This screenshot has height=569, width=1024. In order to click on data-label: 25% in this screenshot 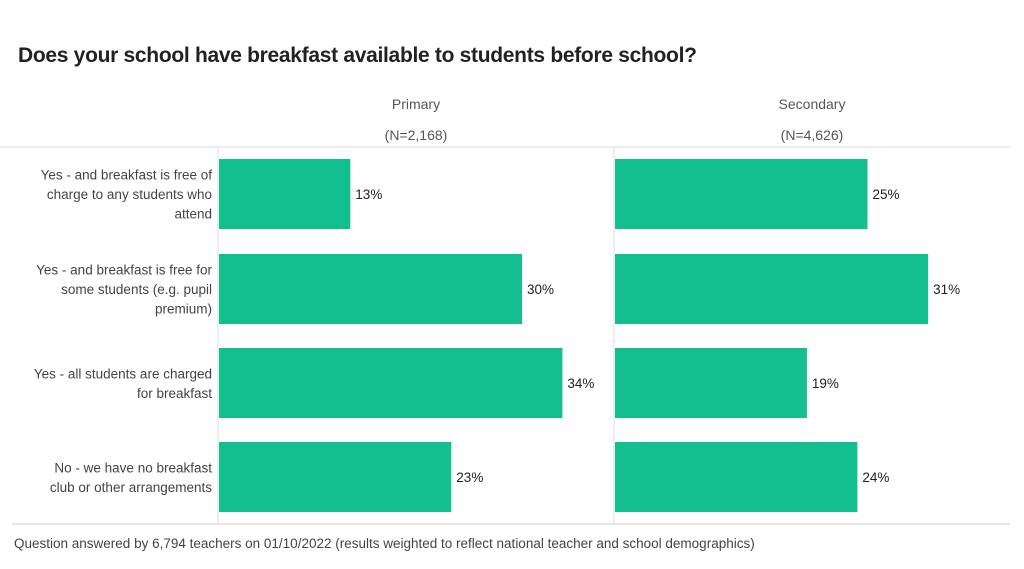, I will do `click(886, 194)`.